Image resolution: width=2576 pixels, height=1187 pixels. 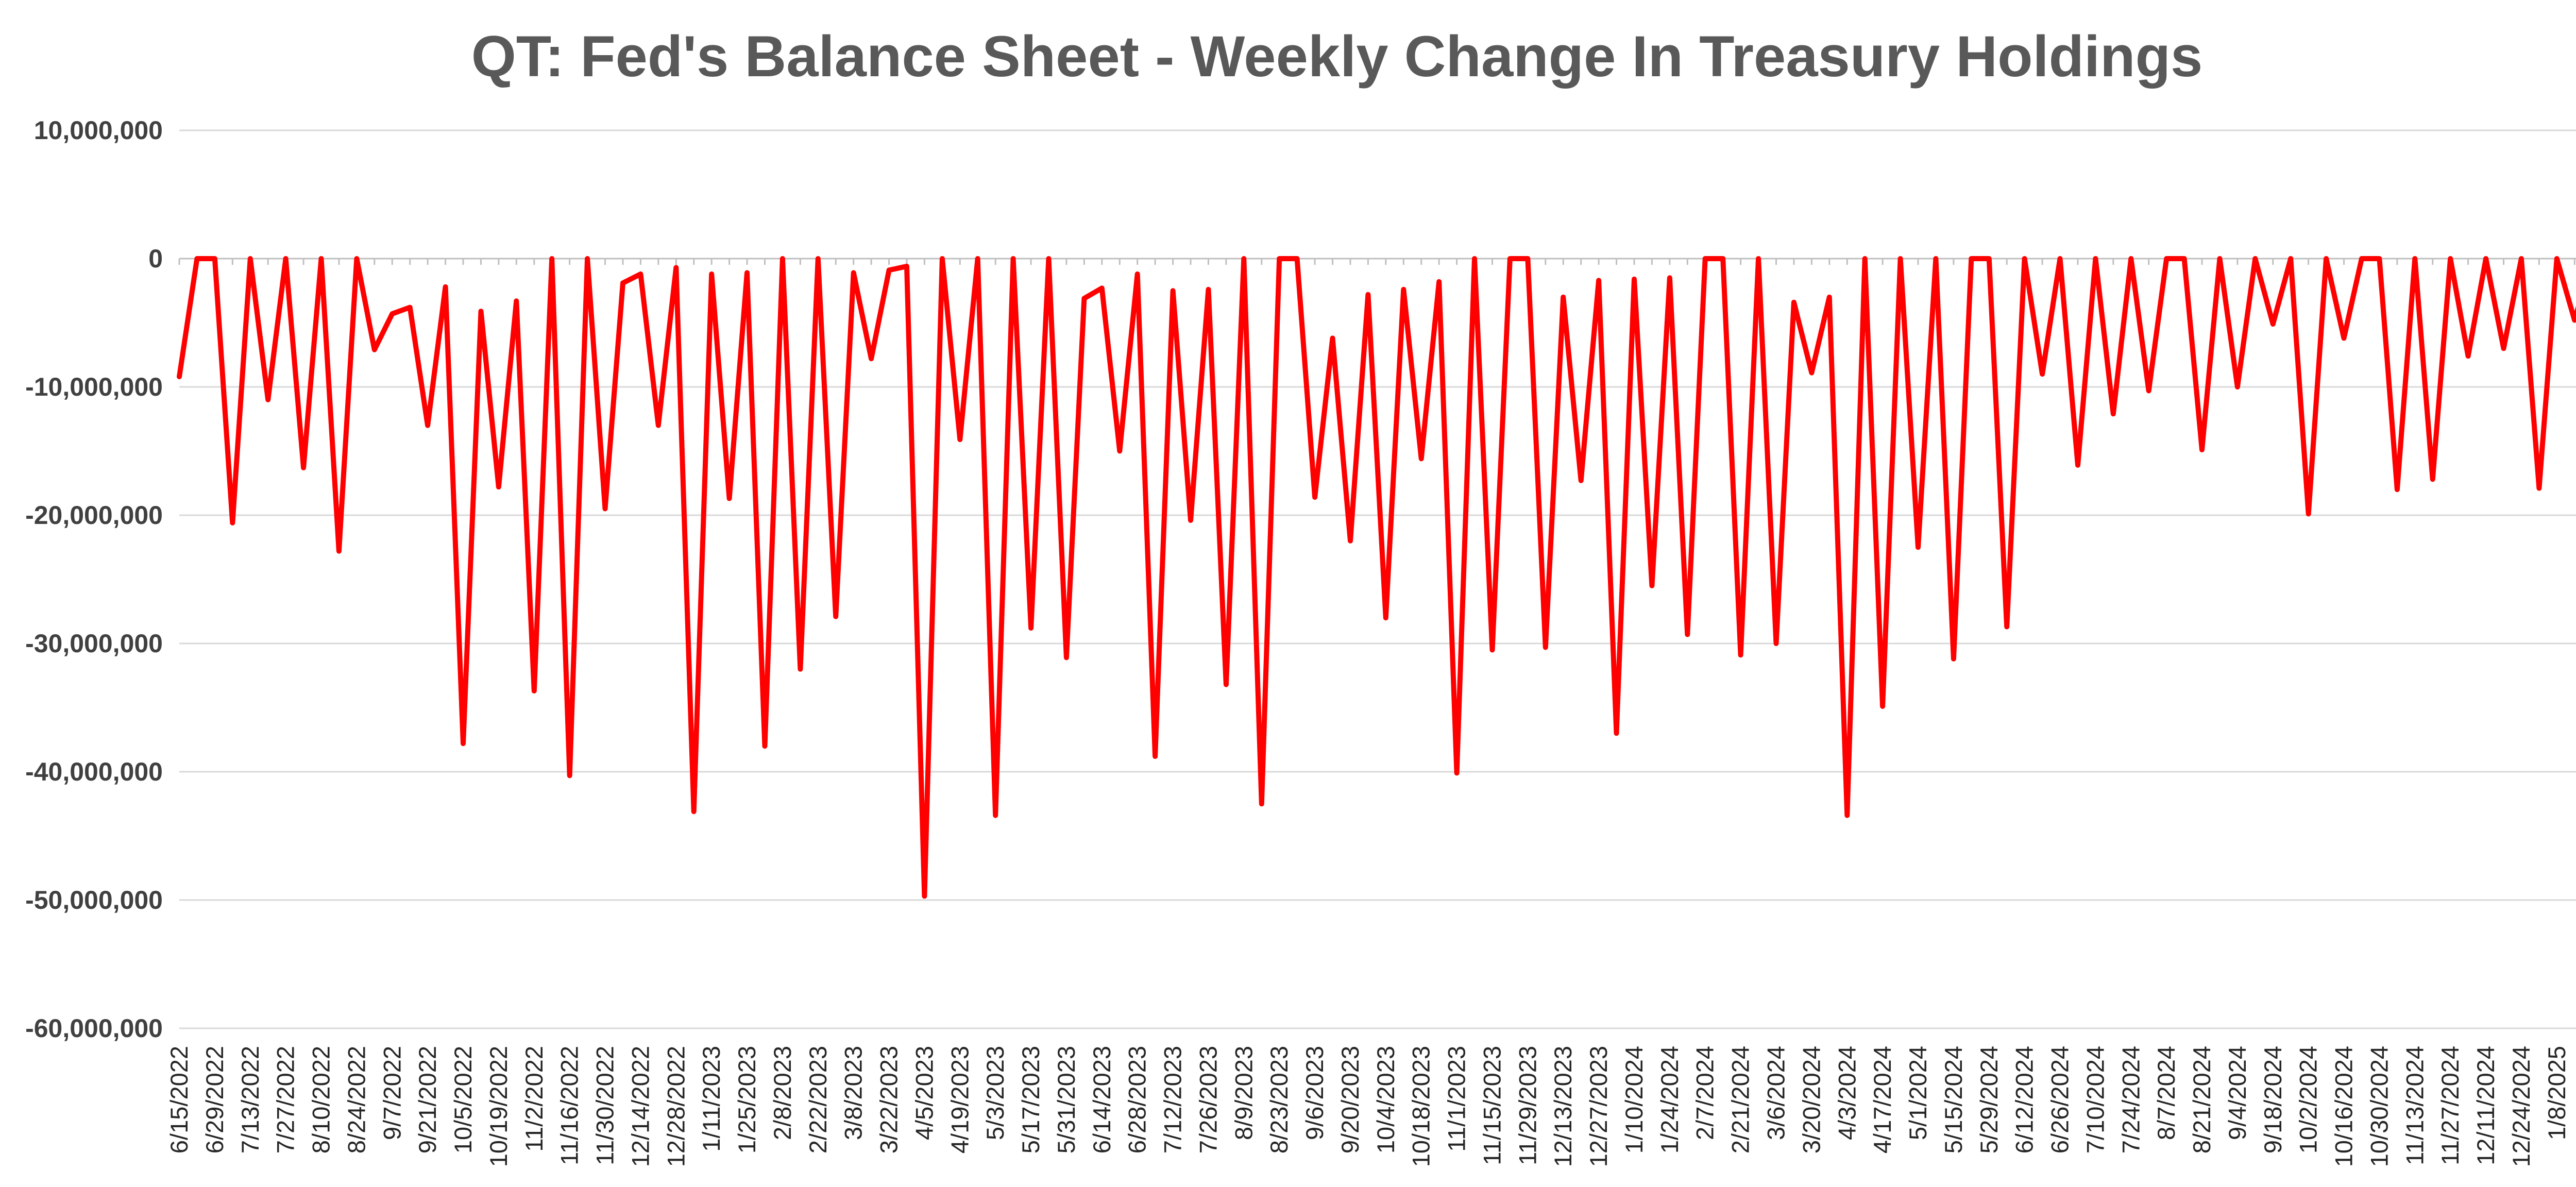 What do you see at coordinates (1917, 1093) in the screenshot?
I see `x-tick-label: 5/1/2024` at bounding box center [1917, 1093].